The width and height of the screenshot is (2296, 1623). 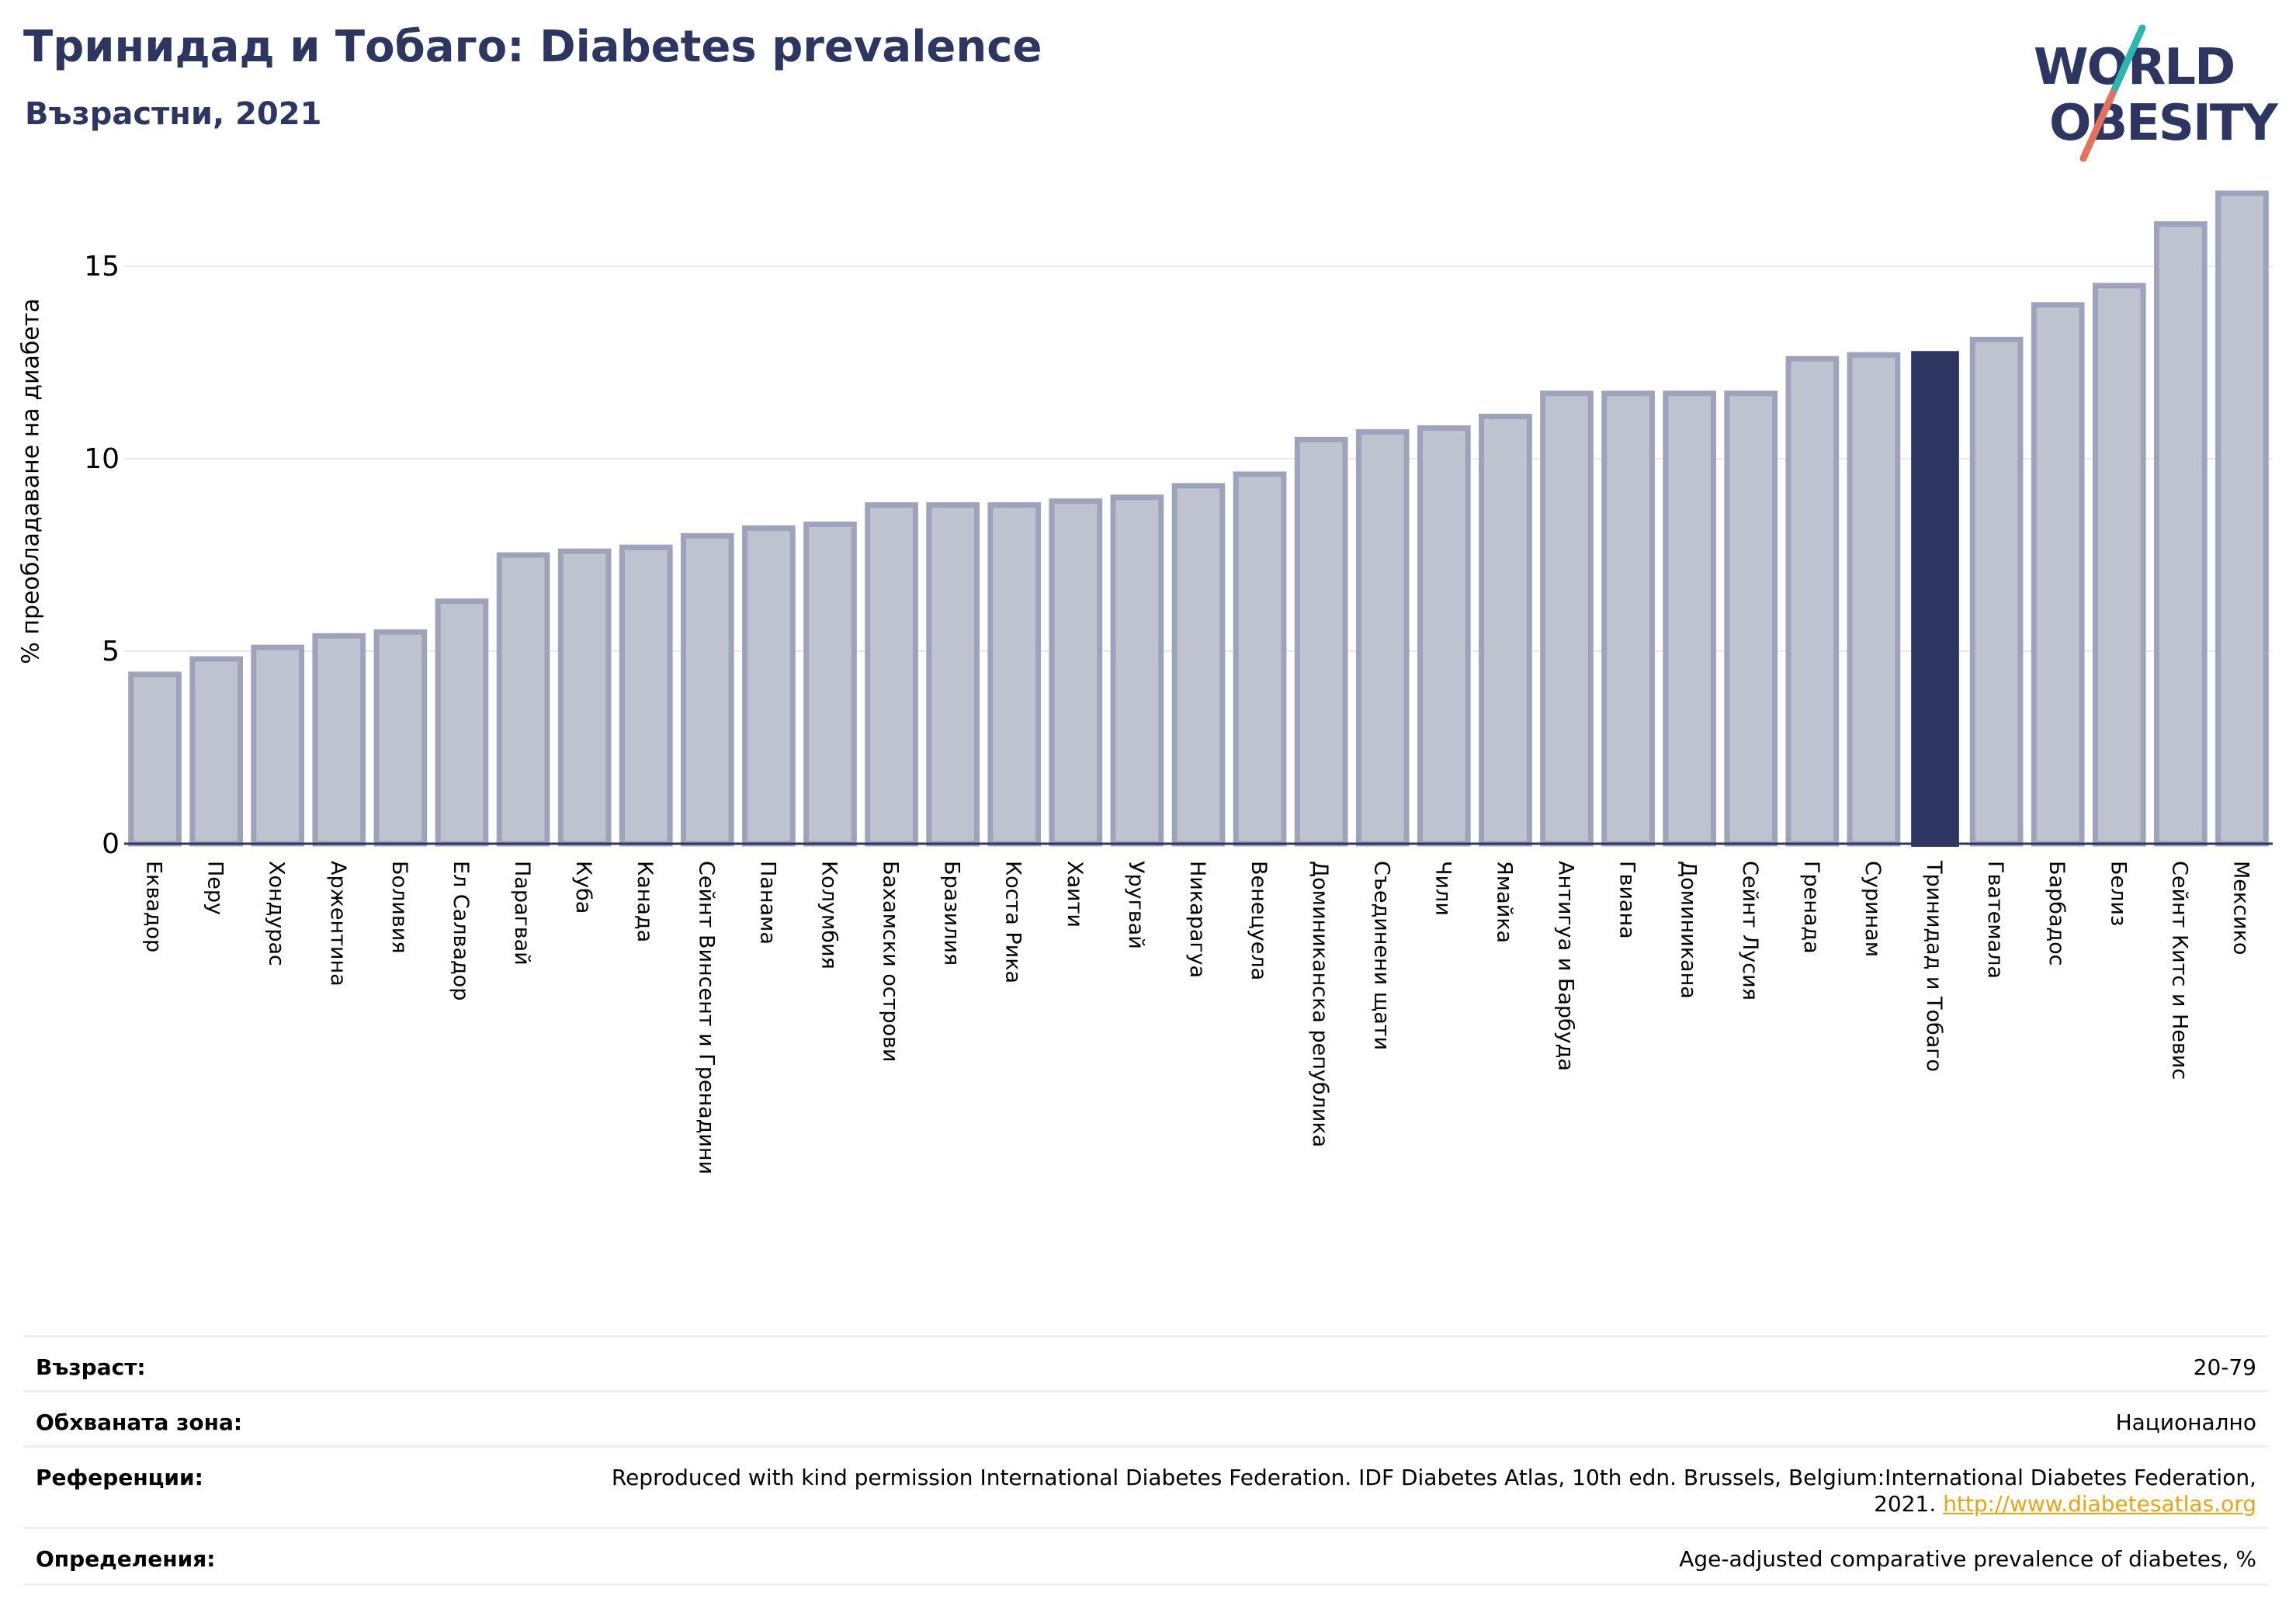 I want to click on meta-label: Възраст:, so click(x=91, y=1367).